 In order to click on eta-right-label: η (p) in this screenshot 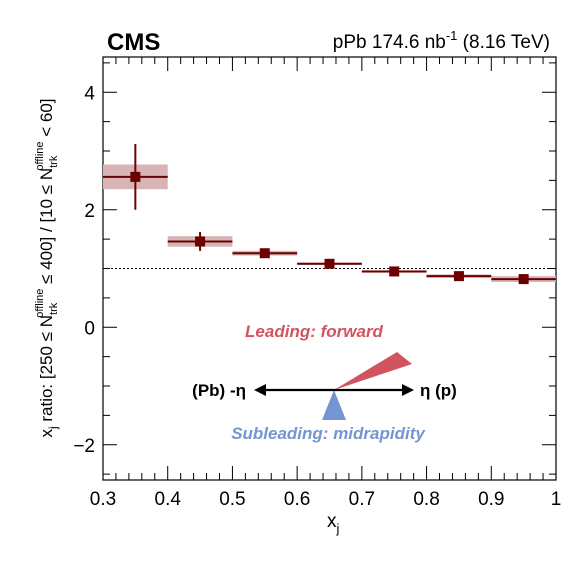, I will do `click(438, 390)`.